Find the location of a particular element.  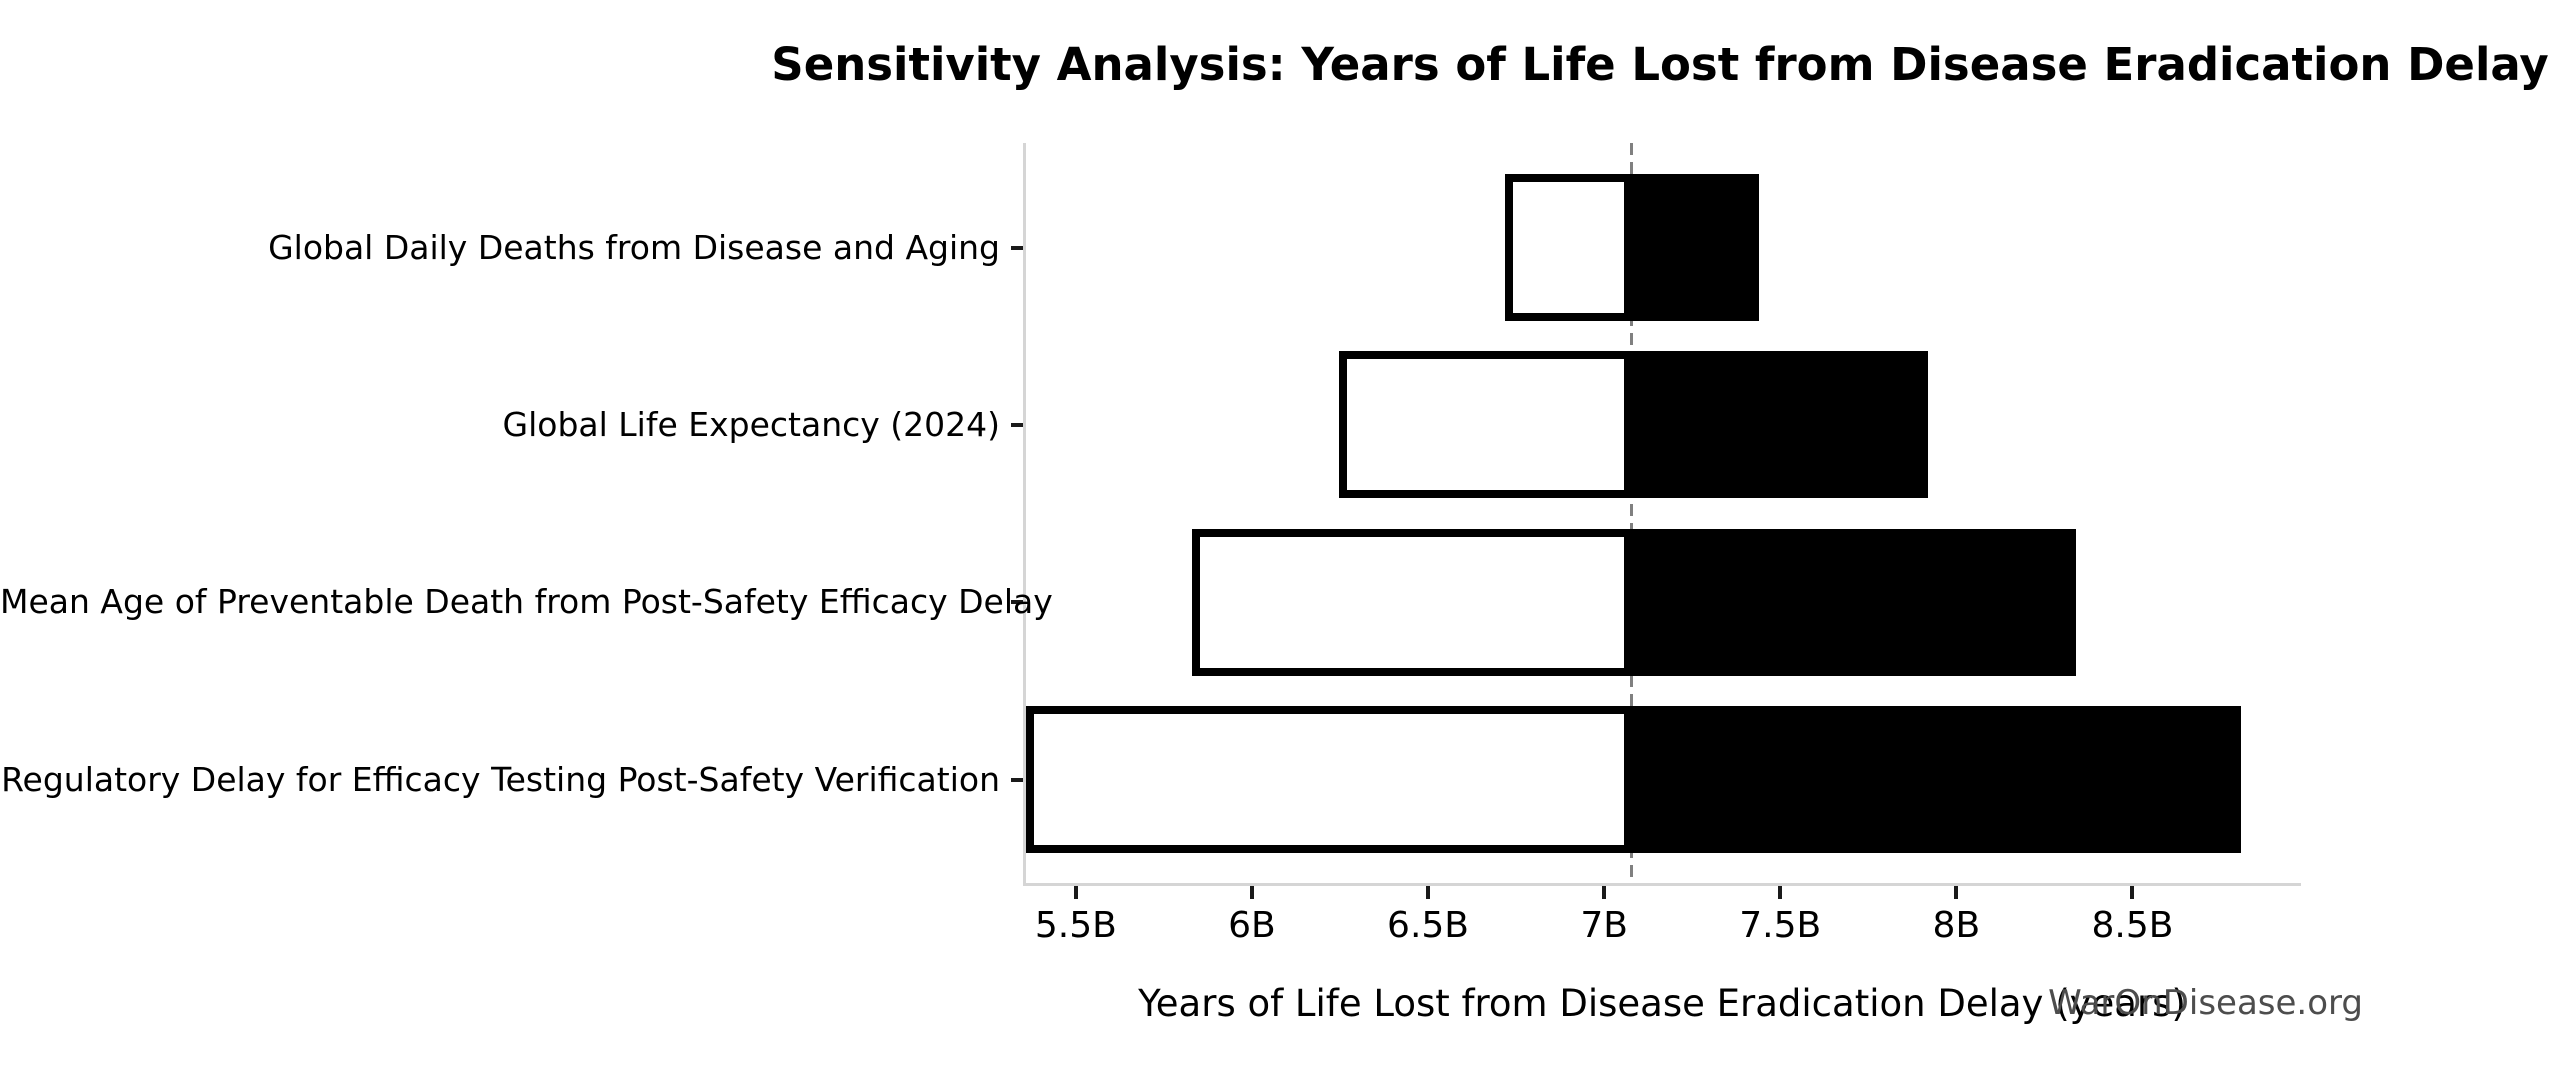

x-tick-label: 8B is located at coordinates (1956, 925).